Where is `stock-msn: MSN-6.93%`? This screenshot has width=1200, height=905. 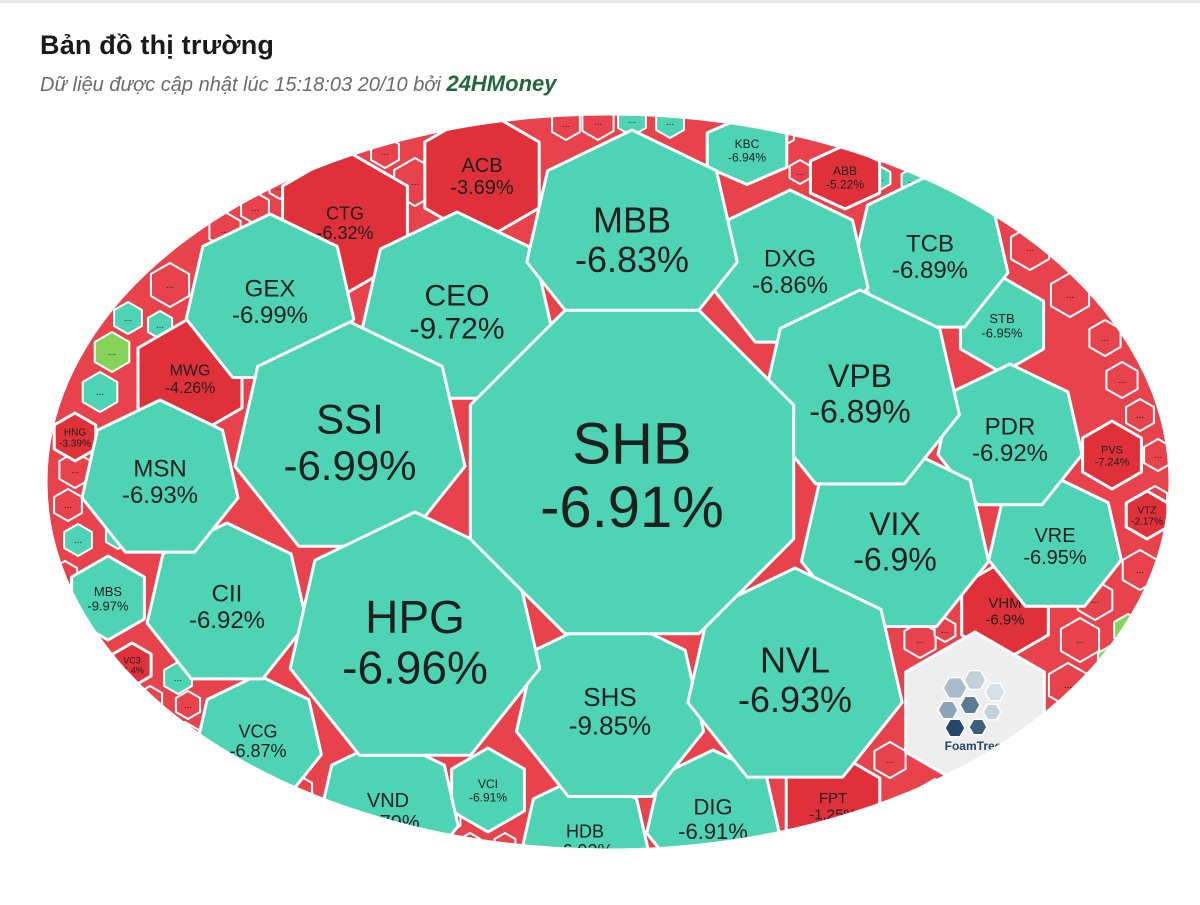
stock-msn: MSN-6.93% is located at coordinates (160, 476).